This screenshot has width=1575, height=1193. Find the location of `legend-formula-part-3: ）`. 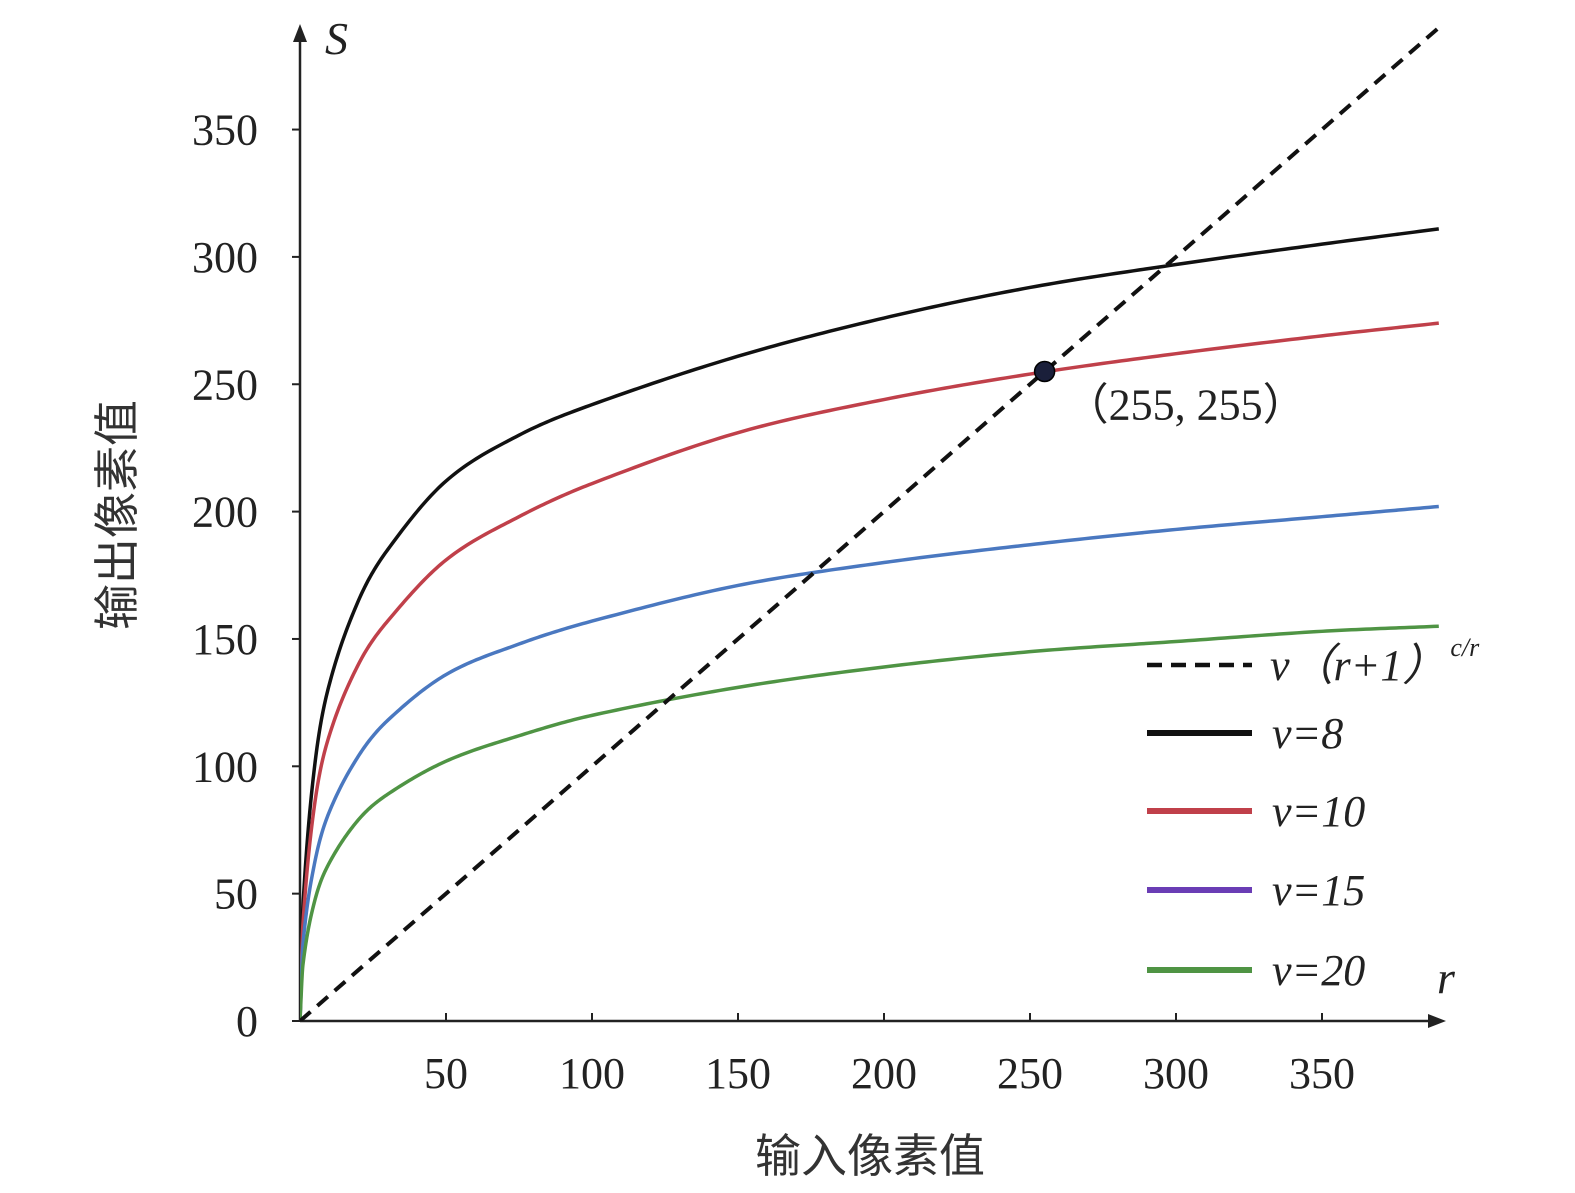

legend-formula-part-3: ） is located at coordinates (1424, 665).